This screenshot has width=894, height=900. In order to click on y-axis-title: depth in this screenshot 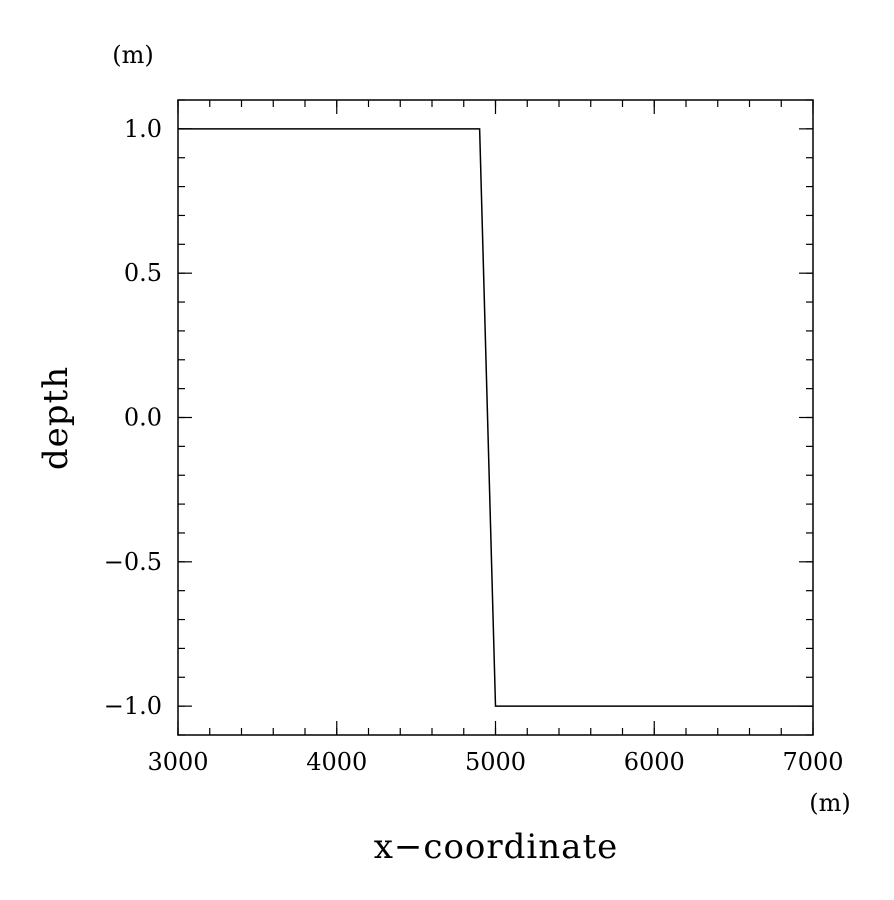, I will do `click(56, 418)`.